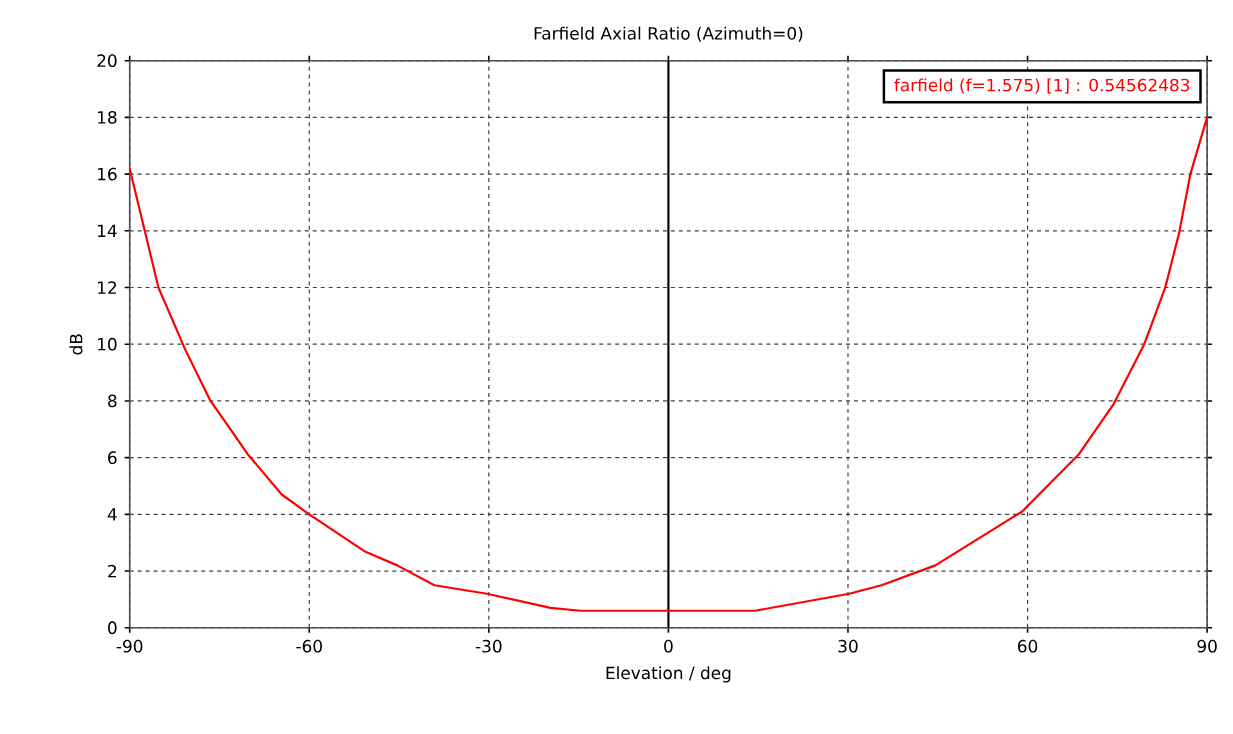 This screenshot has height=734, width=1233. I want to click on x-tick-label: 60, so click(1027, 646).